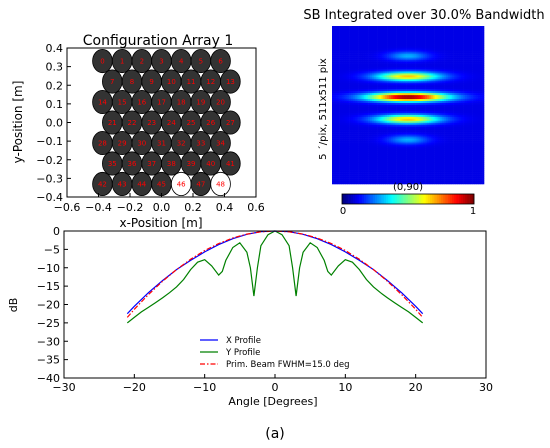  I want to click on array-y-tick-label: 0.1, so click(55, 104).